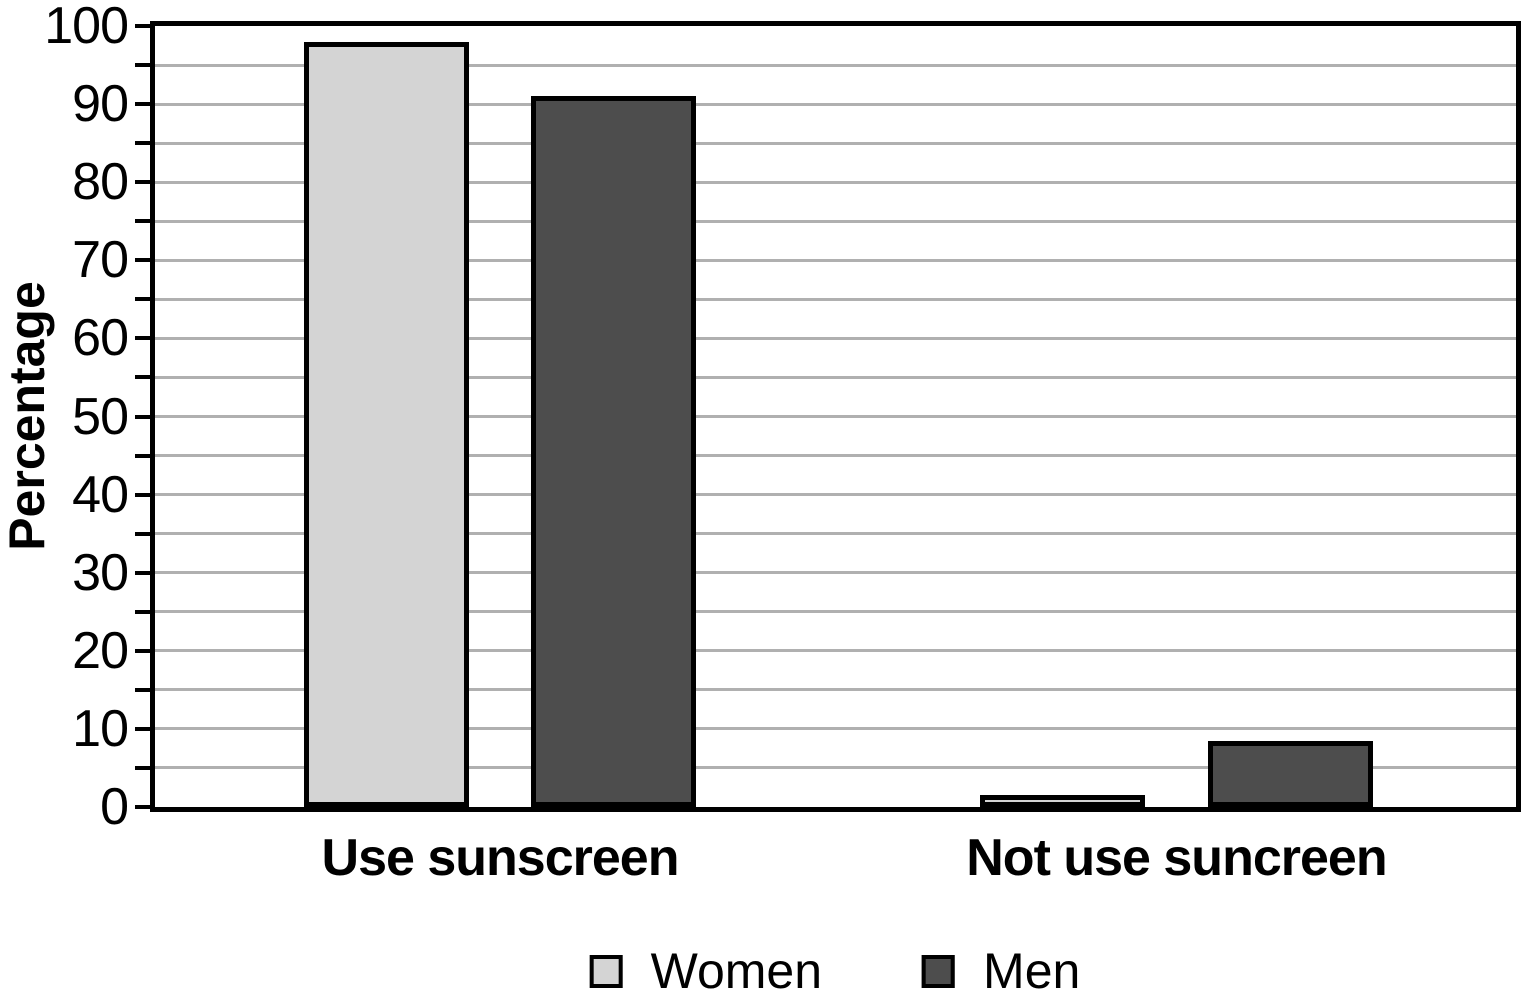 This screenshot has height=991, width=1524. What do you see at coordinates (86, 27) in the screenshot?
I see `y-axis-tick-label: 100` at bounding box center [86, 27].